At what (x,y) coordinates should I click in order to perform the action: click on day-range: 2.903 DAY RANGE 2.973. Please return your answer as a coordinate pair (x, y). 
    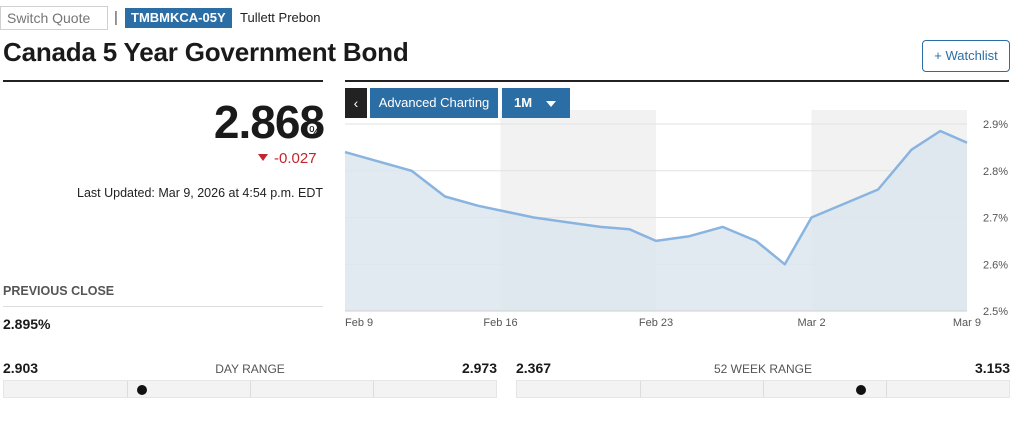
    Looking at the image, I should click on (250, 380).